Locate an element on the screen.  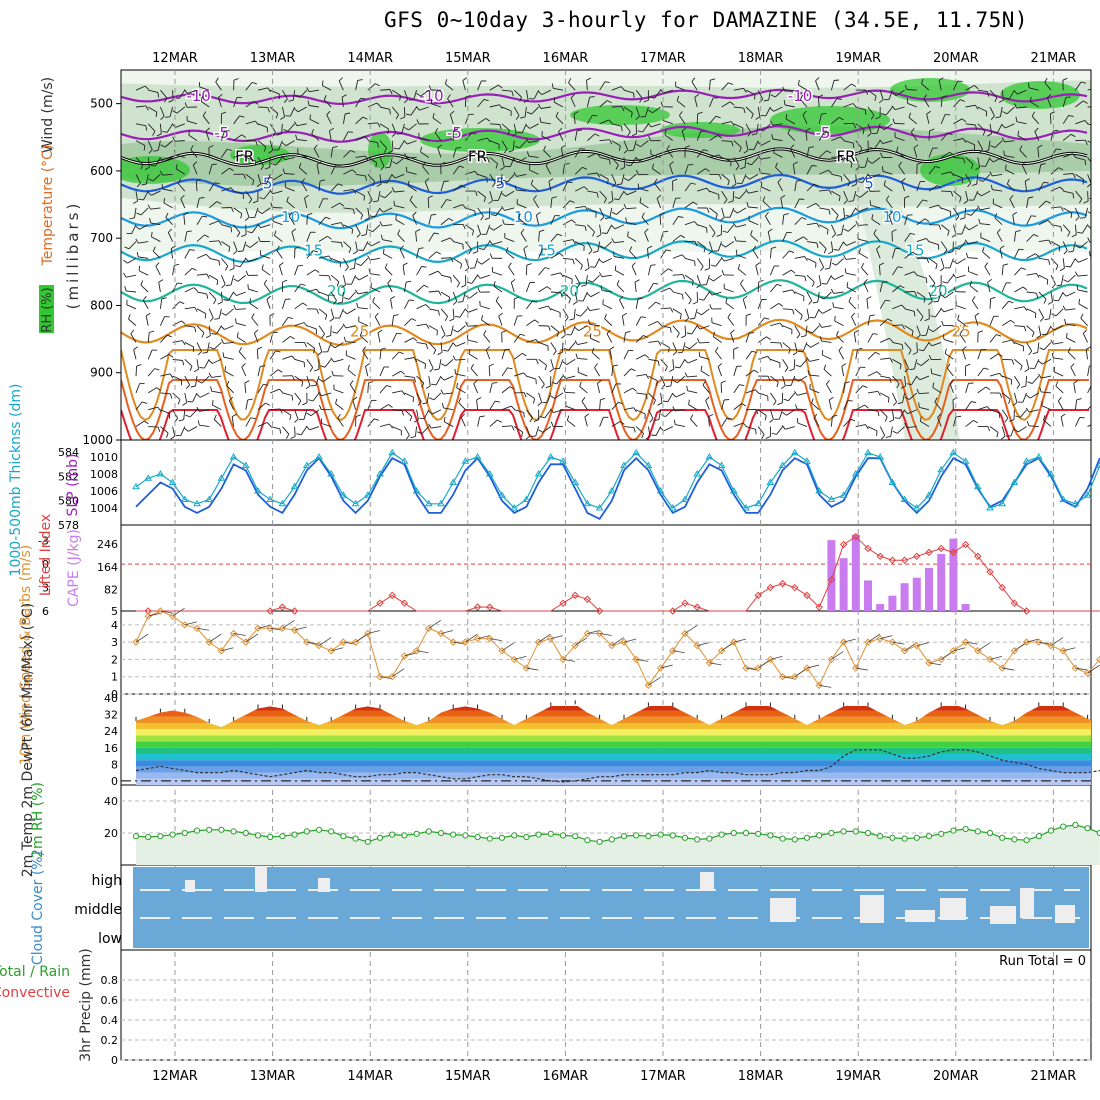
cloud-bg is located at coordinates (611, 907).